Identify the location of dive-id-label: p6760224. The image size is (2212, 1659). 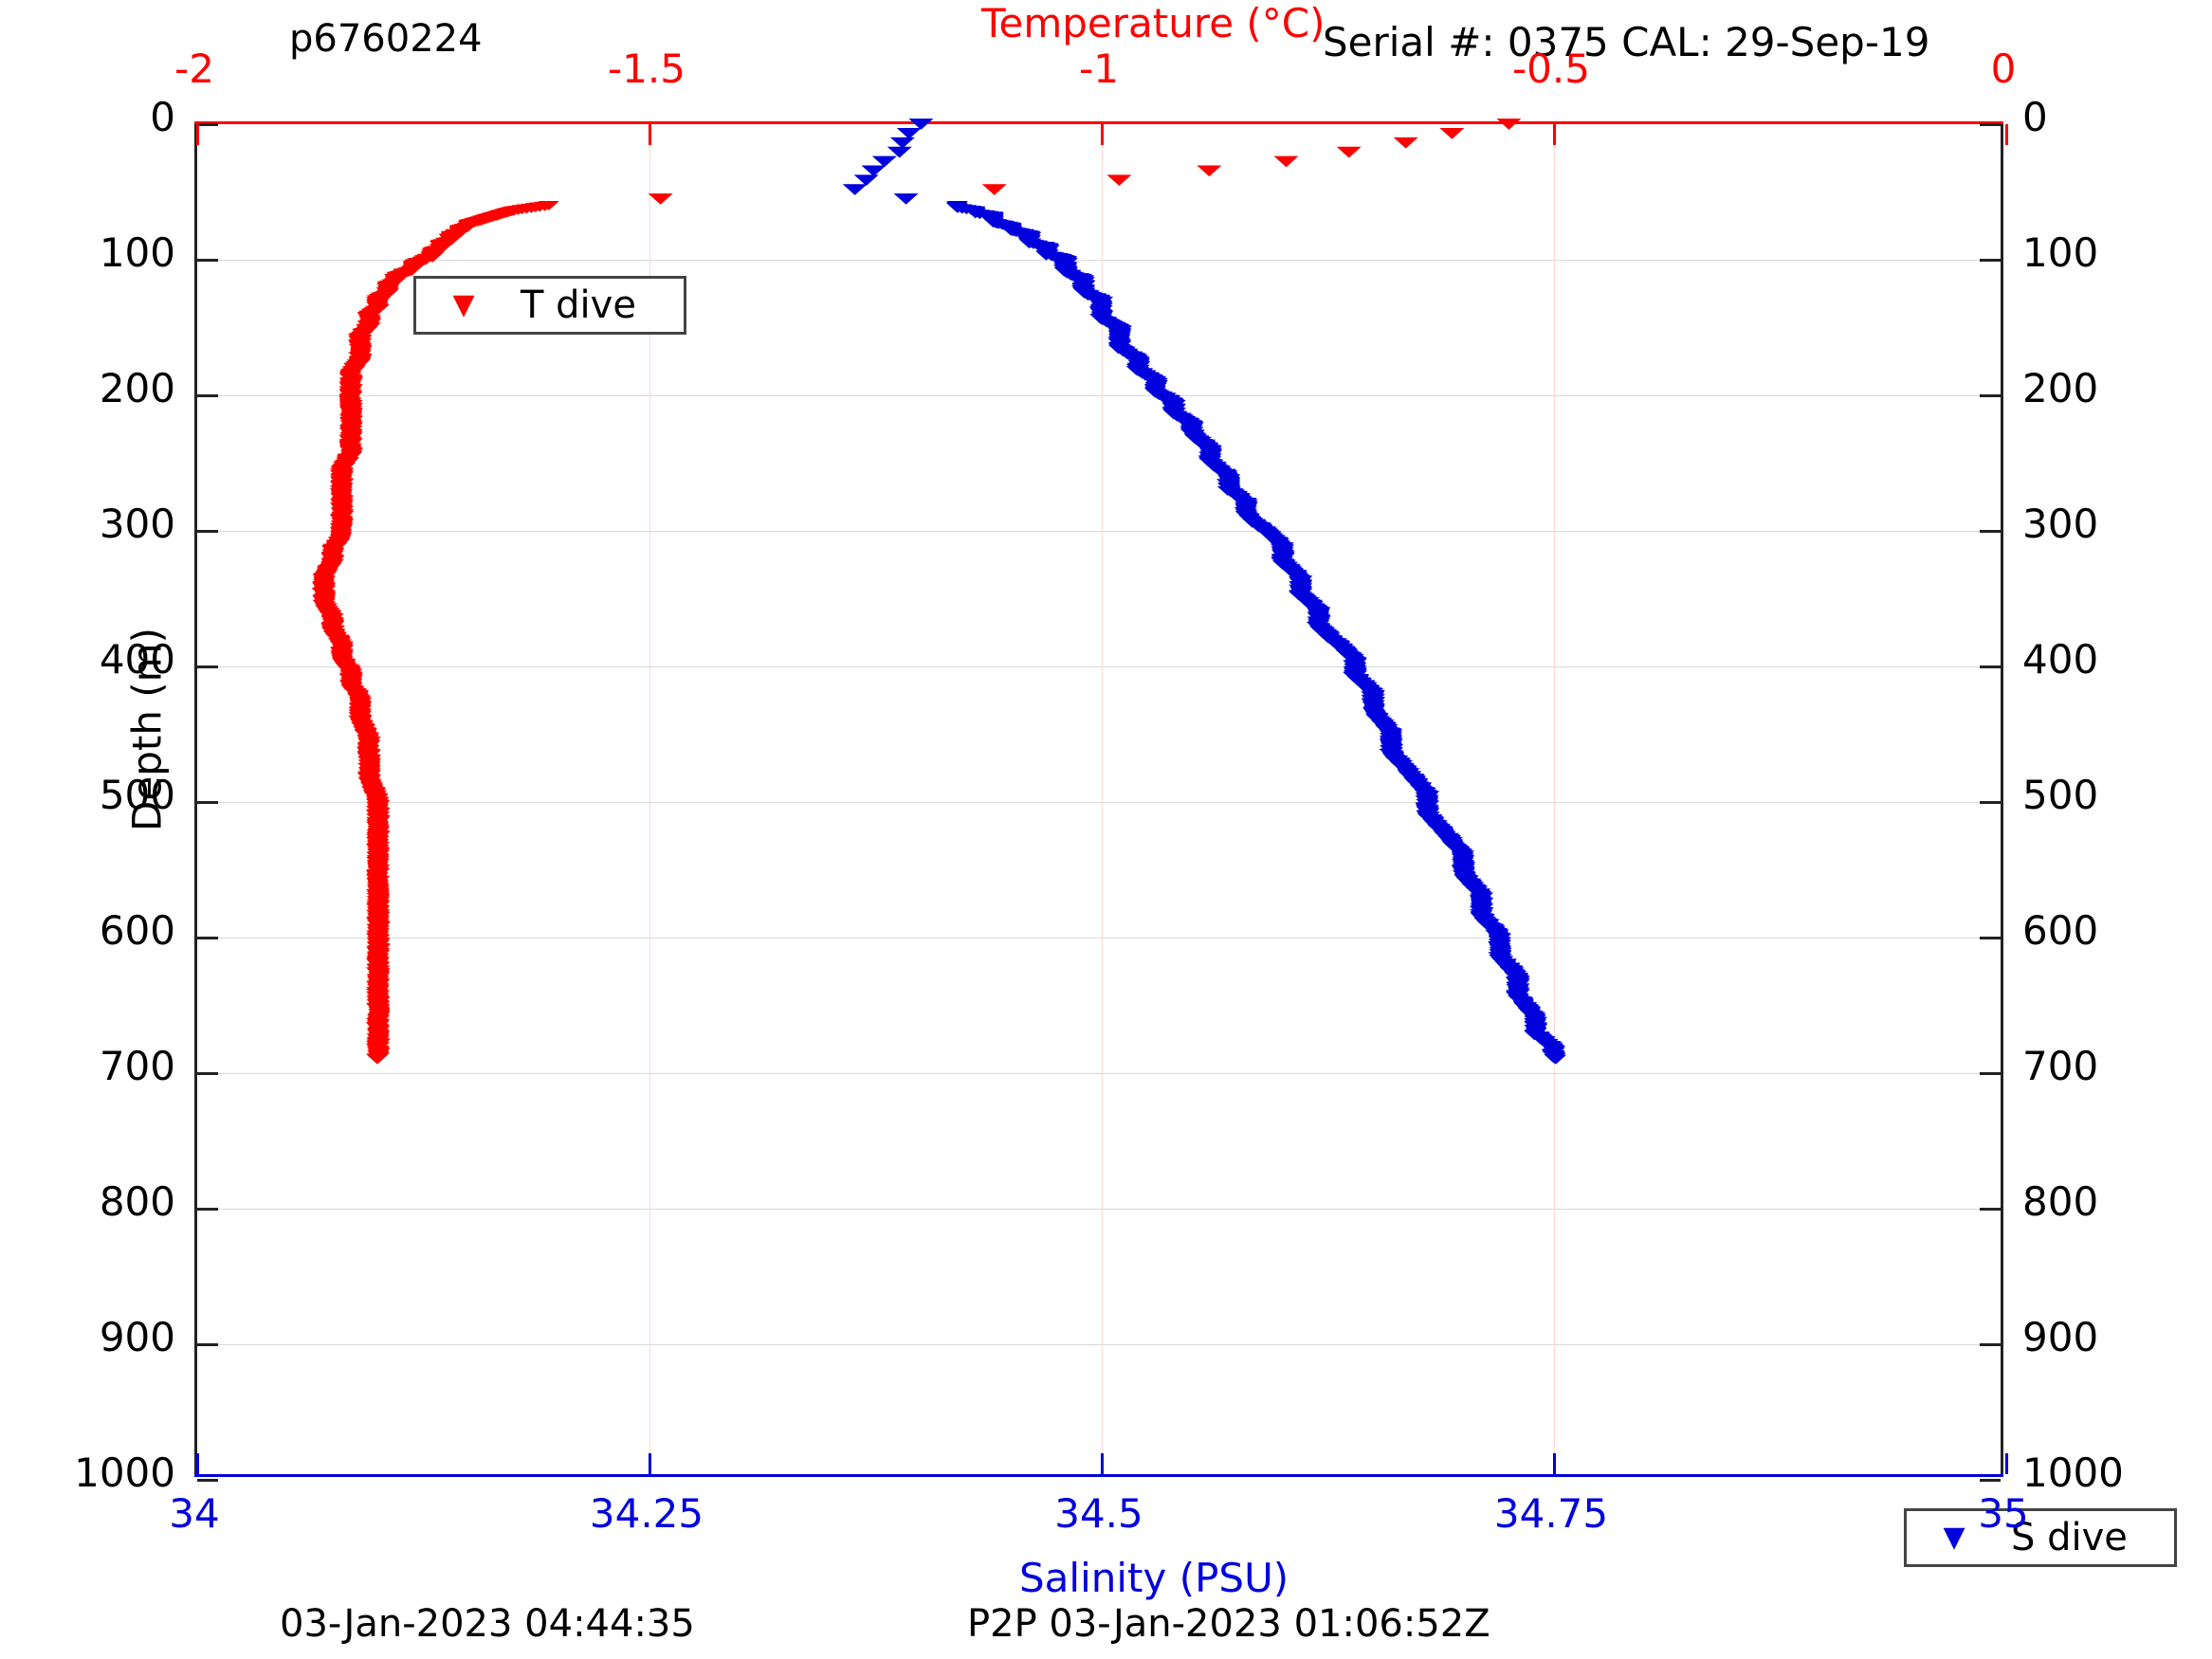
(386, 39).